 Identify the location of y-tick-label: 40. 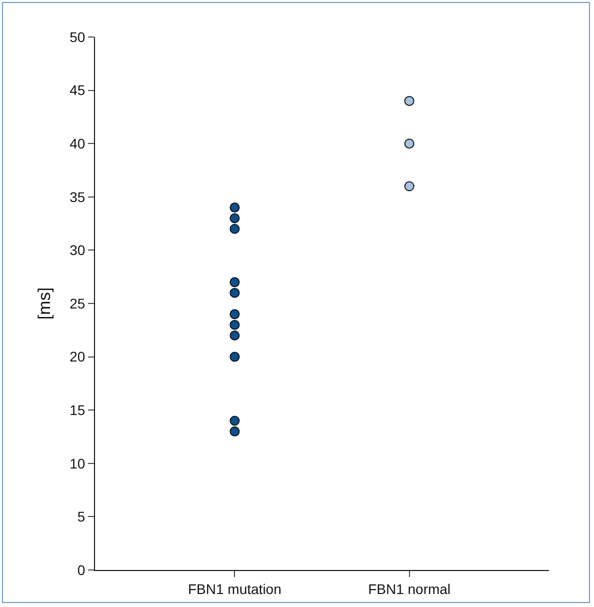
(78, 144).